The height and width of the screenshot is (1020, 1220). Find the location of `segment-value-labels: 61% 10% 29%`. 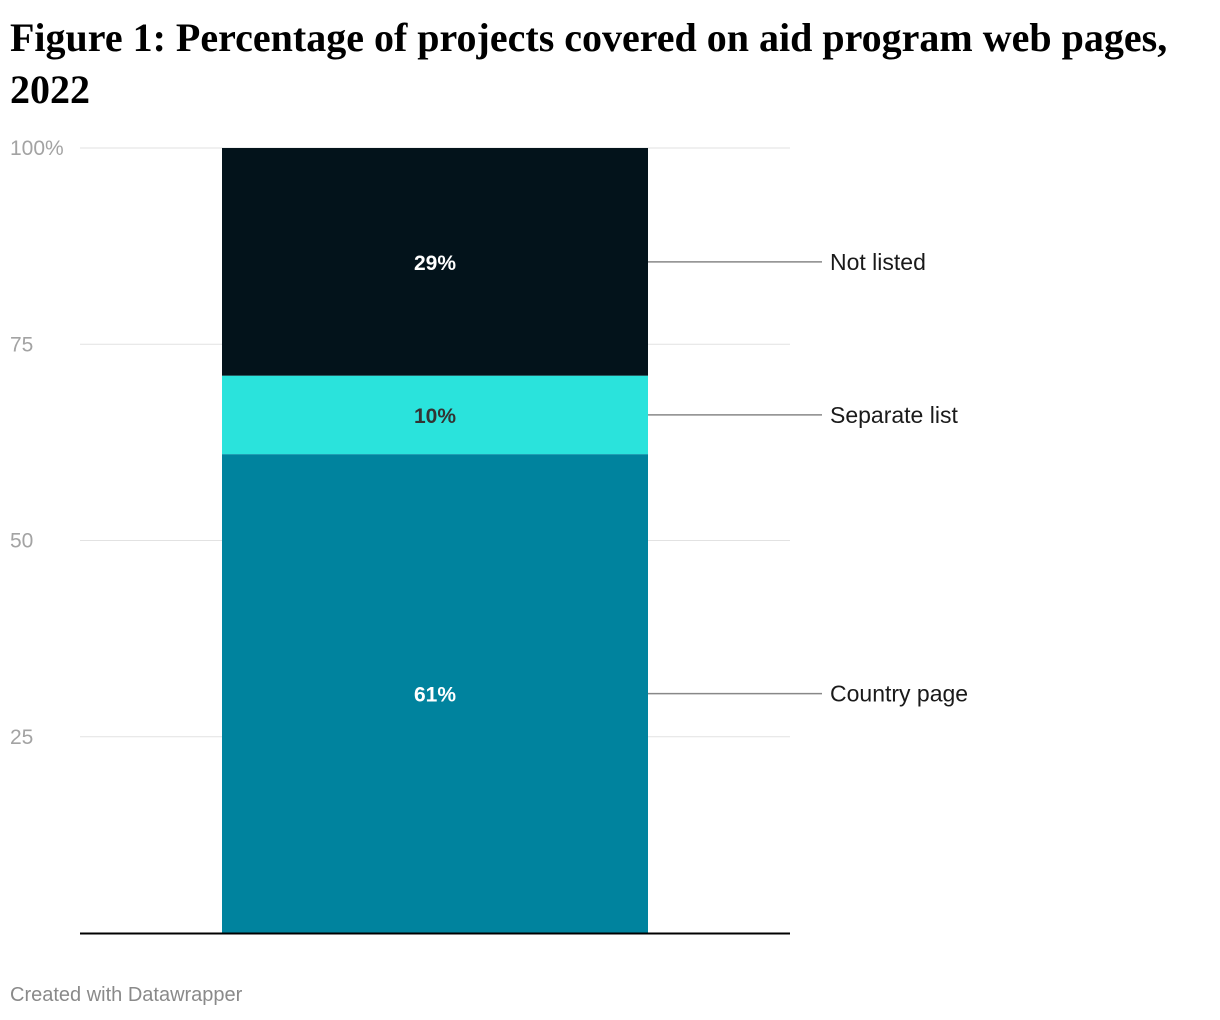

segment-value-labels: 61% 10% 29% is located at coordinates (435, 479).